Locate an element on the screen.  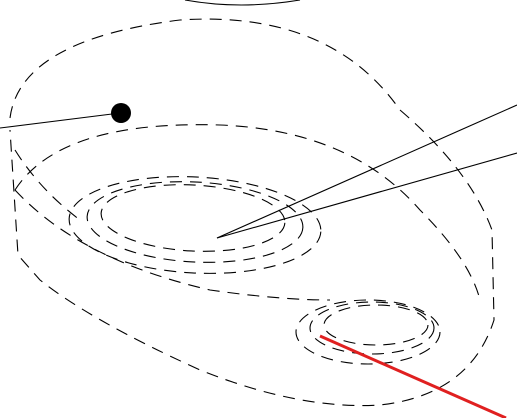
ring-outer is located at coordinates (195, 225).